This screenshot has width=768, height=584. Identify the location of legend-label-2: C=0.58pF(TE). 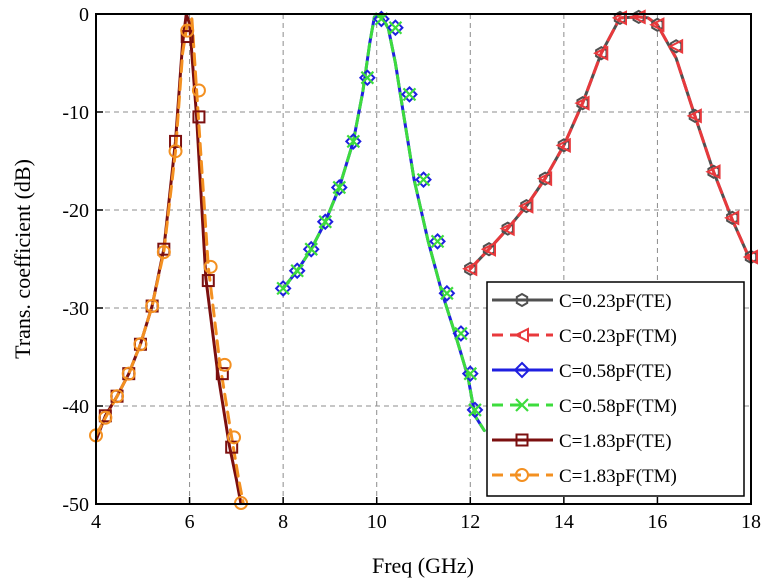
(615, 371).